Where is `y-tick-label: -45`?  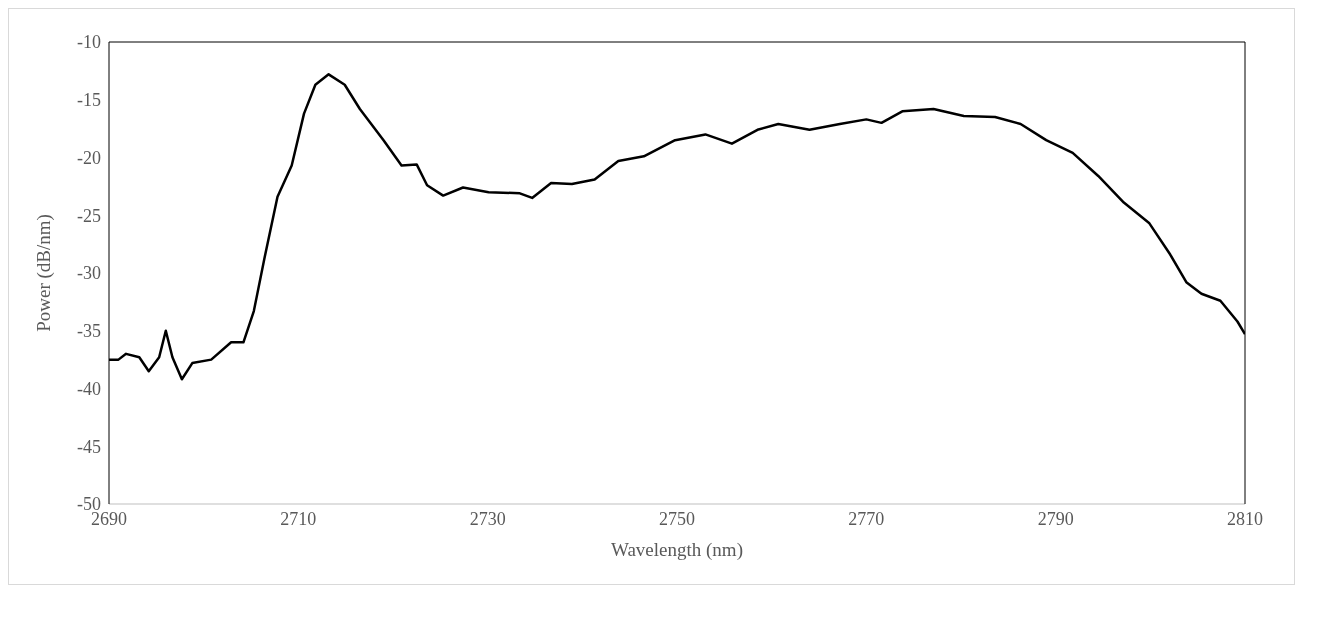 y-tick-label: -45 is located at coordinates (89, 446).